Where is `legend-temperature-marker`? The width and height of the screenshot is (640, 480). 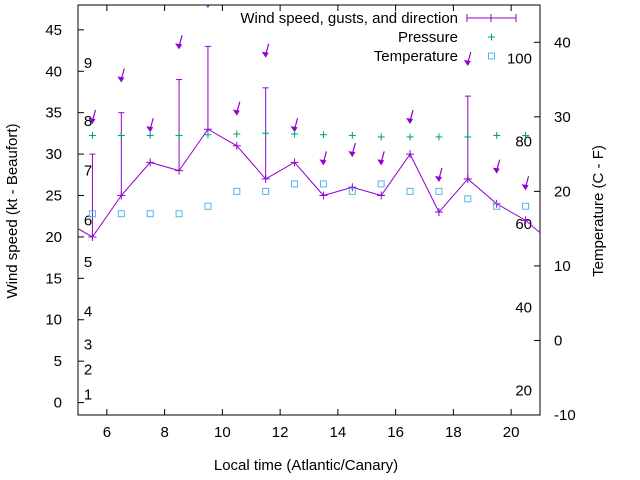
legend-temperature-marker is located at coordinates (491, 56).